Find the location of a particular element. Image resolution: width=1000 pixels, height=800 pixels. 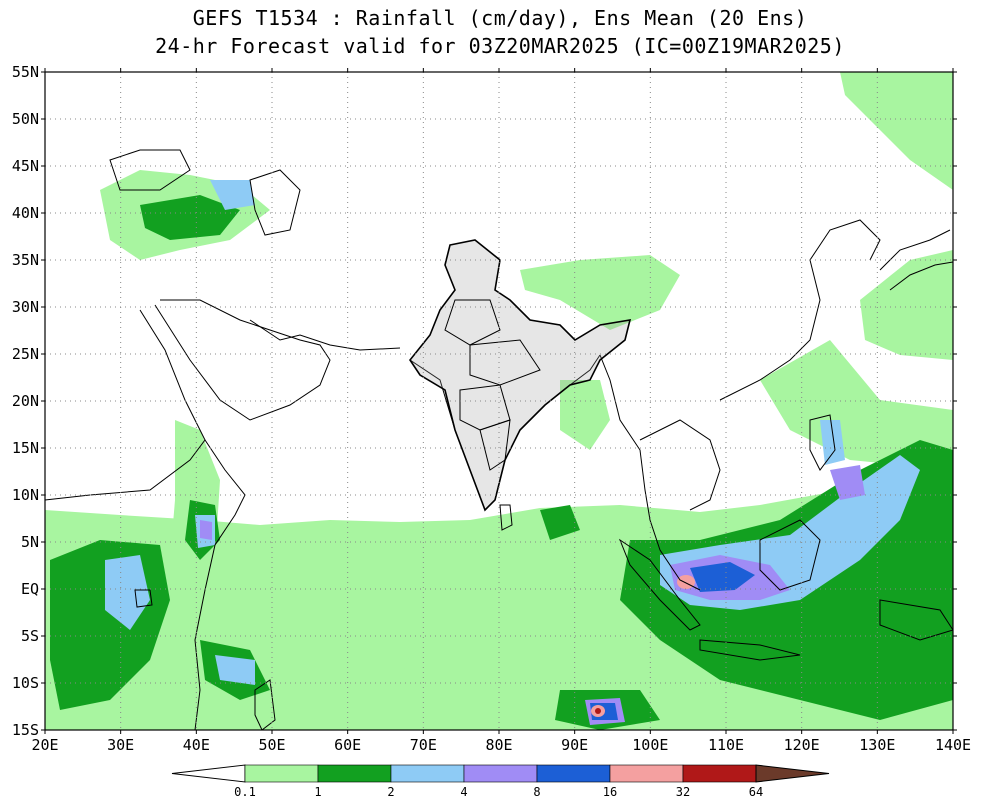

lat-tick-label: 15N is located at coordinates (25, 448).